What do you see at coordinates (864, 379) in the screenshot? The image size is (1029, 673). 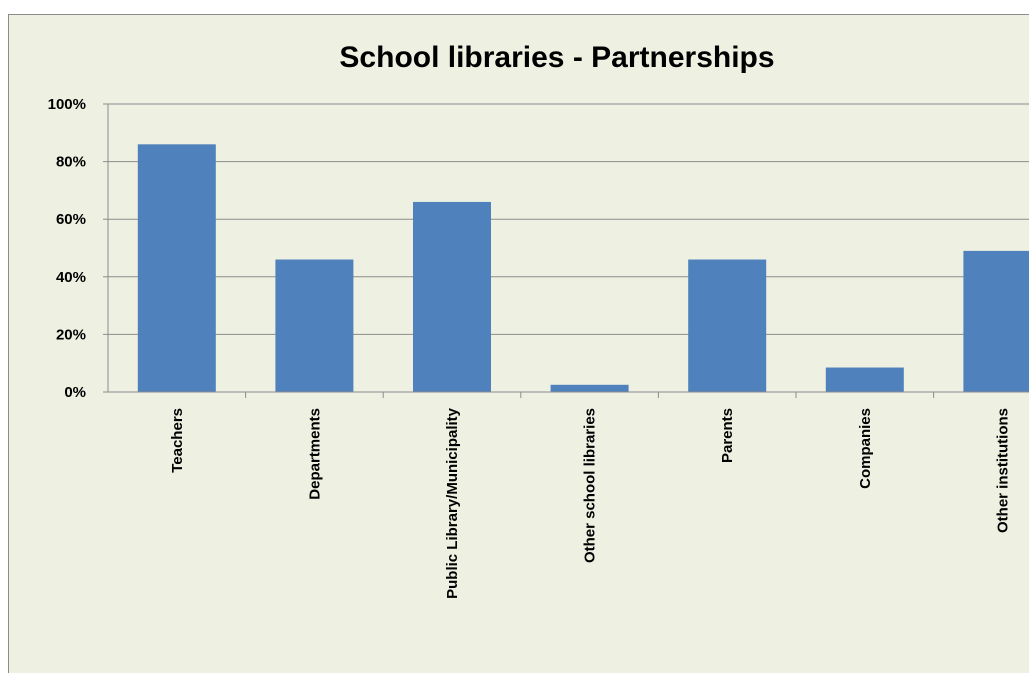 I see `bar-companies` at bounding box center [864, 379].